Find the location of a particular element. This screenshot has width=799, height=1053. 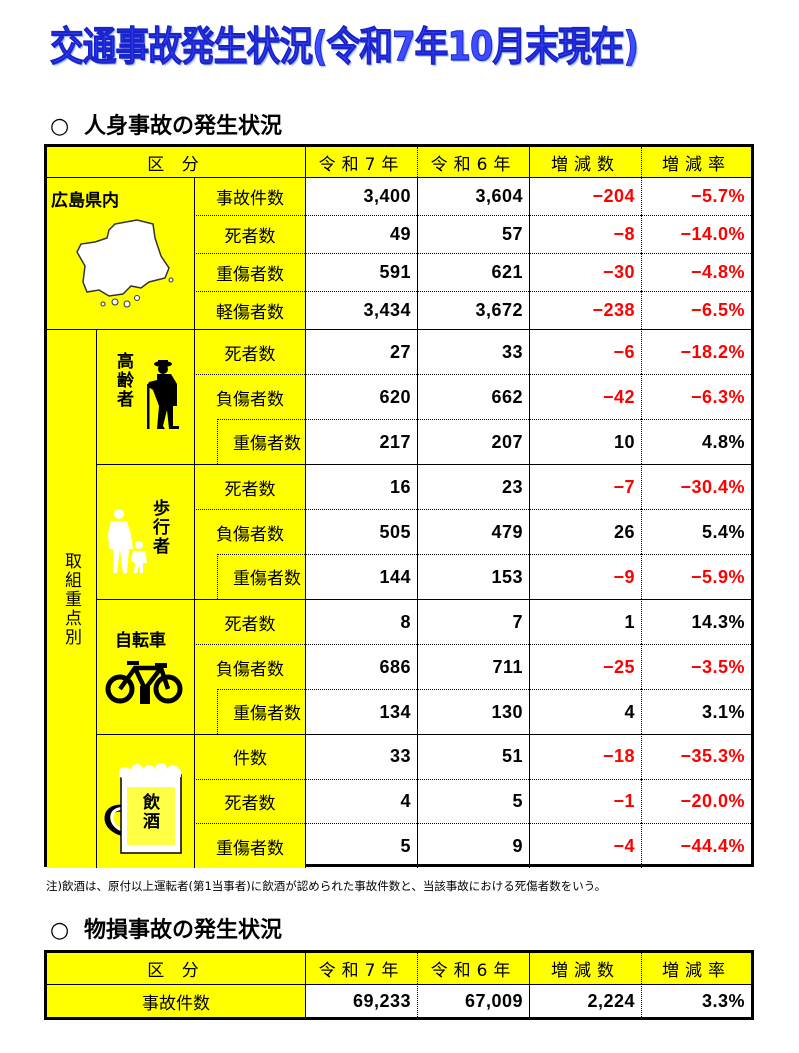

elderly-person-icon is located at coordinates (165, 397).